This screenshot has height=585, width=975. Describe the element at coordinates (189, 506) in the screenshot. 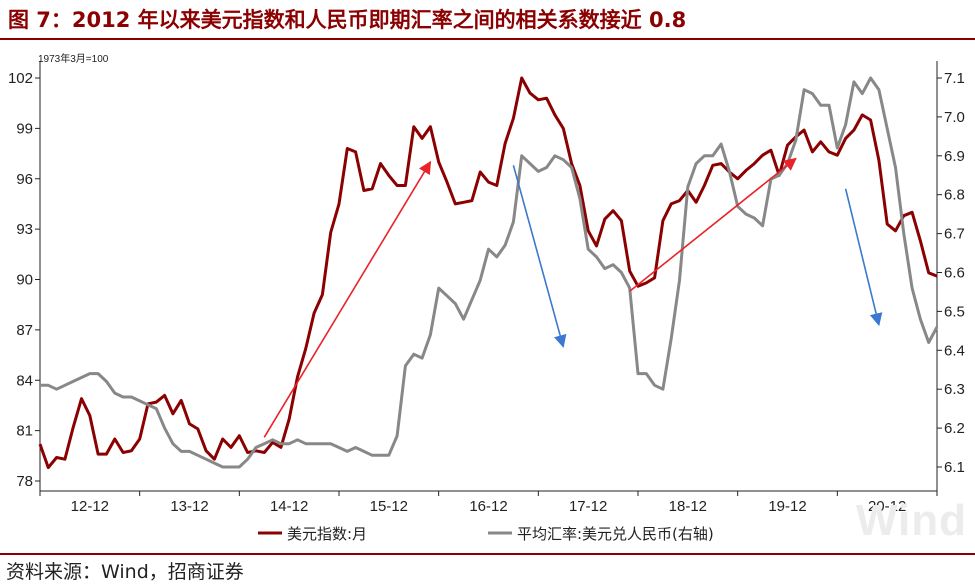

I see `x-tick-label: 13-12` at that location.